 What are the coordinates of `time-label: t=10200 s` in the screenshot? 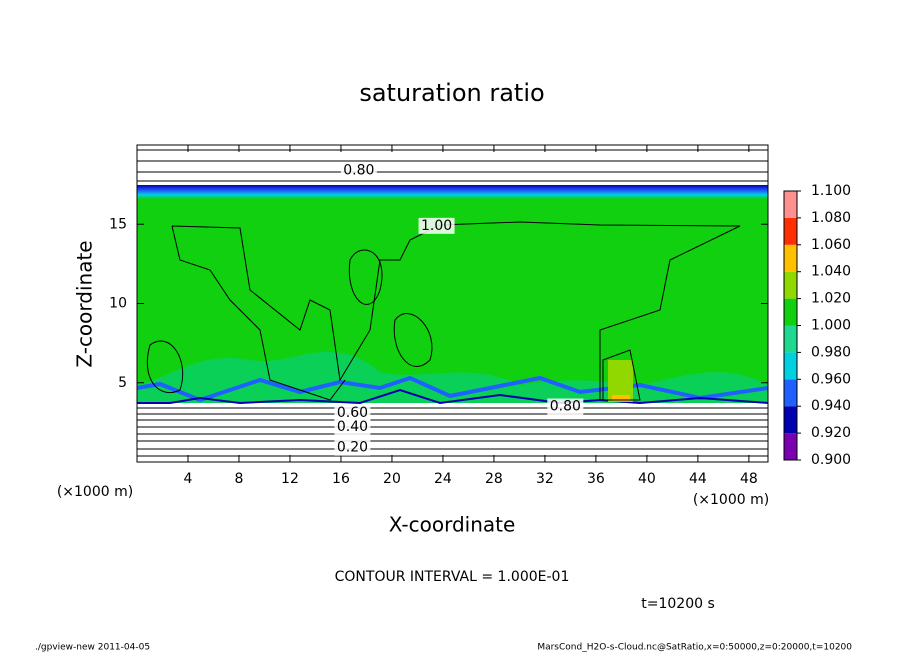 It's located at (678, 604).